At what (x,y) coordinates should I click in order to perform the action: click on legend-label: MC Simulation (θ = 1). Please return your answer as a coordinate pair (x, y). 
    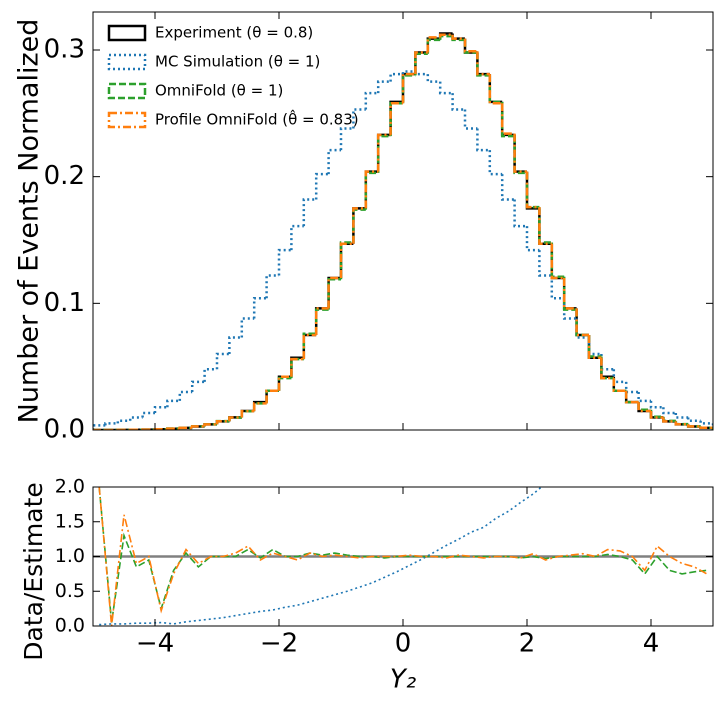
    Looking at the image, I should click on (237, 62).